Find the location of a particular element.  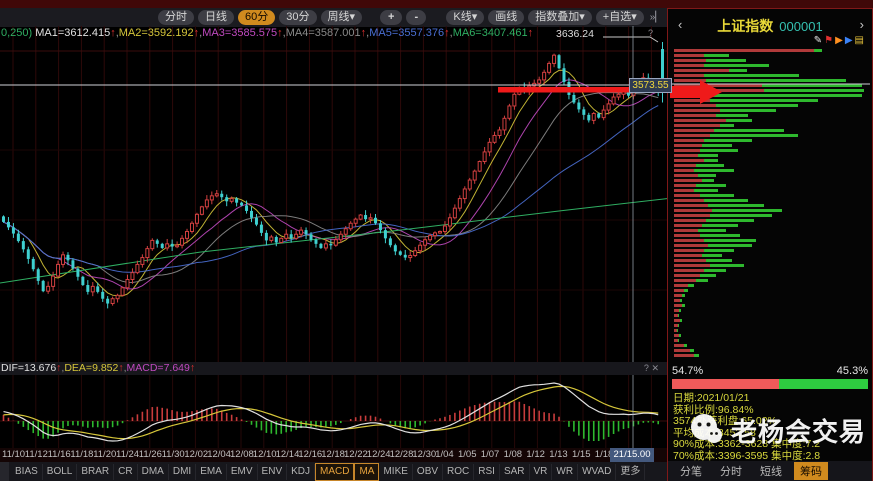

indicator-tab-DMA: DMA is located at coordinates (153, 471).